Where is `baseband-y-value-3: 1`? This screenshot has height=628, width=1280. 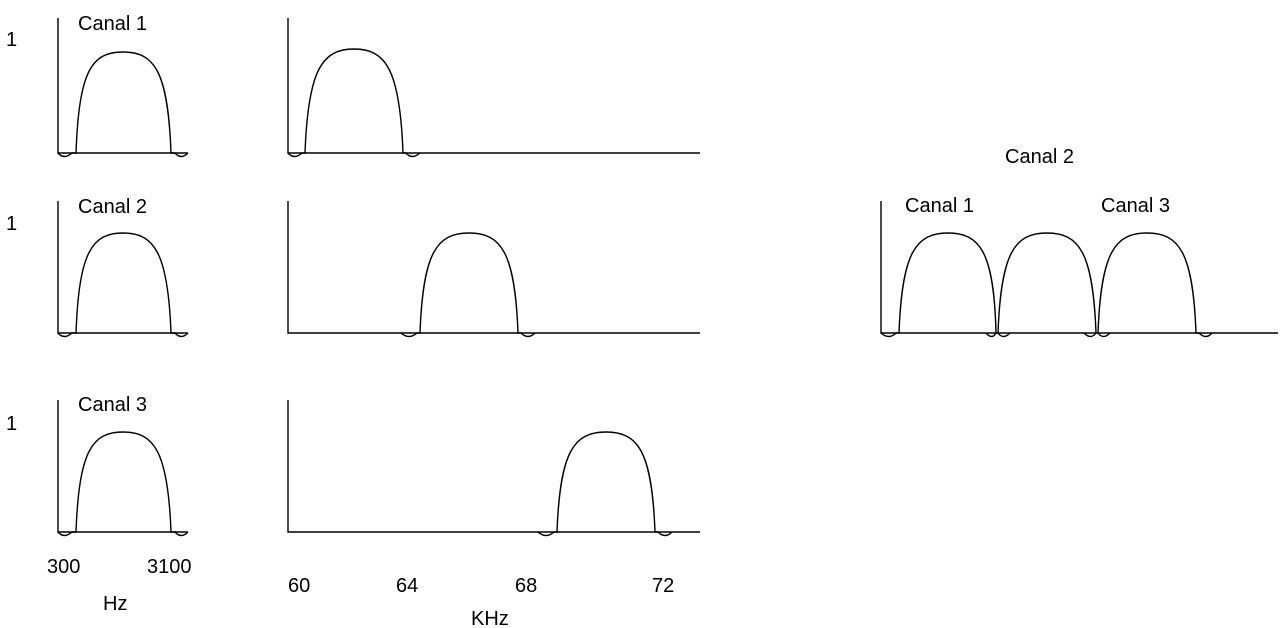
baseband-y-value-3: 1 is located at coordinates (11, 424).